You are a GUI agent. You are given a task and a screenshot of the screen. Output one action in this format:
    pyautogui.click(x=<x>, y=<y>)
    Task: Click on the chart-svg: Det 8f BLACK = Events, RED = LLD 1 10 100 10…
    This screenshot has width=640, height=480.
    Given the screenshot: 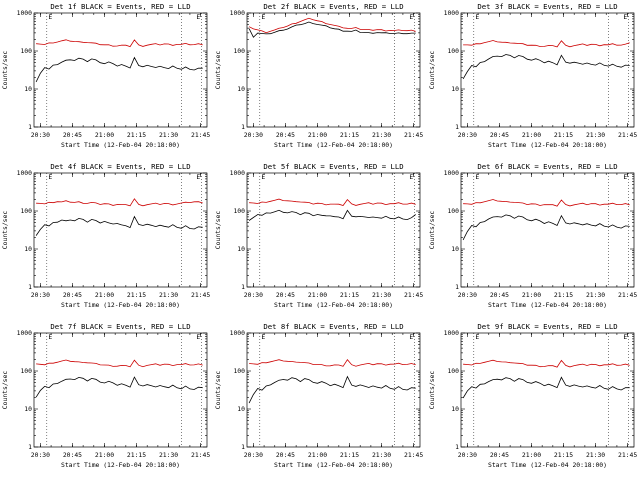 What is the action you would take?
    pyautogui.click(x=318, y=395)
    